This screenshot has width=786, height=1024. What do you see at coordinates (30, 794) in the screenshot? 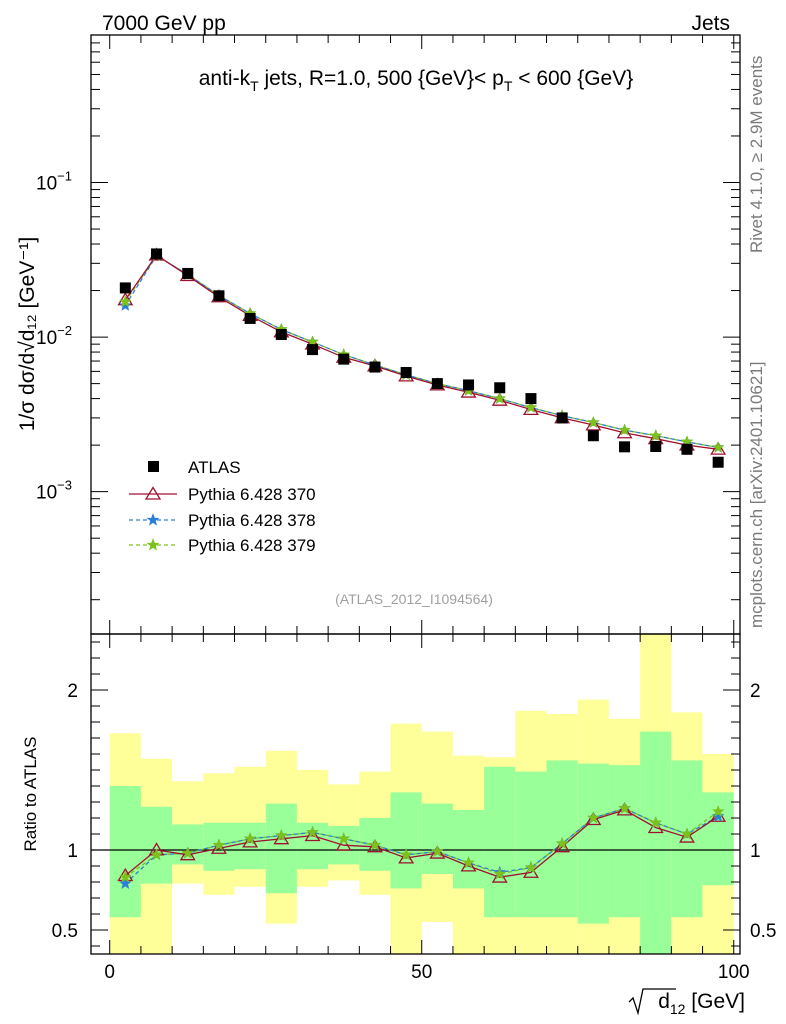
I see `ratio-ylabel: Ratio to ATLAS` at bounding box center [30, 794].